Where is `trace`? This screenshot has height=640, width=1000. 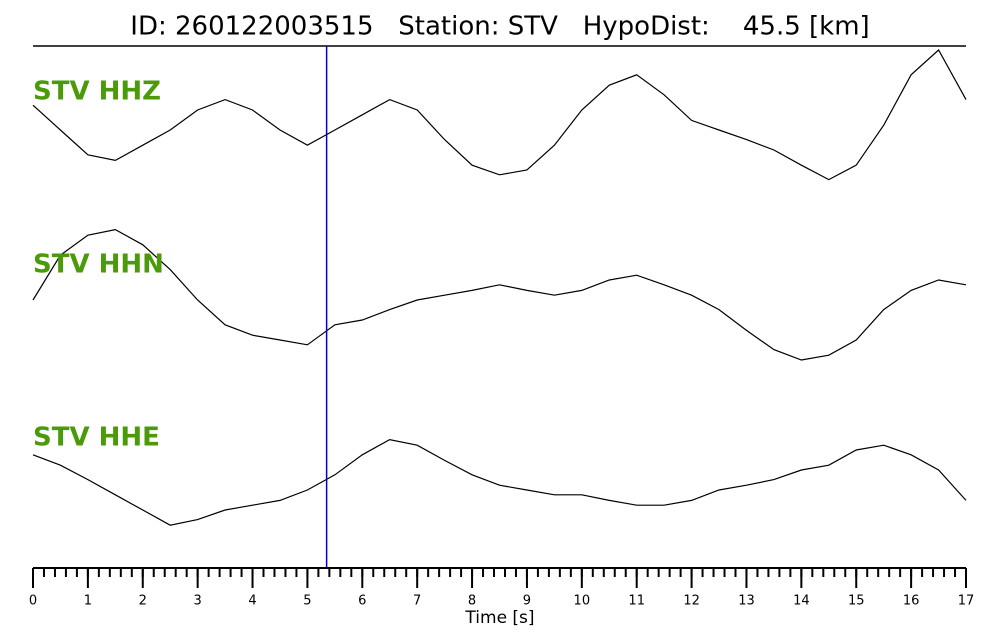
trace is located at coordinates (499, 482).